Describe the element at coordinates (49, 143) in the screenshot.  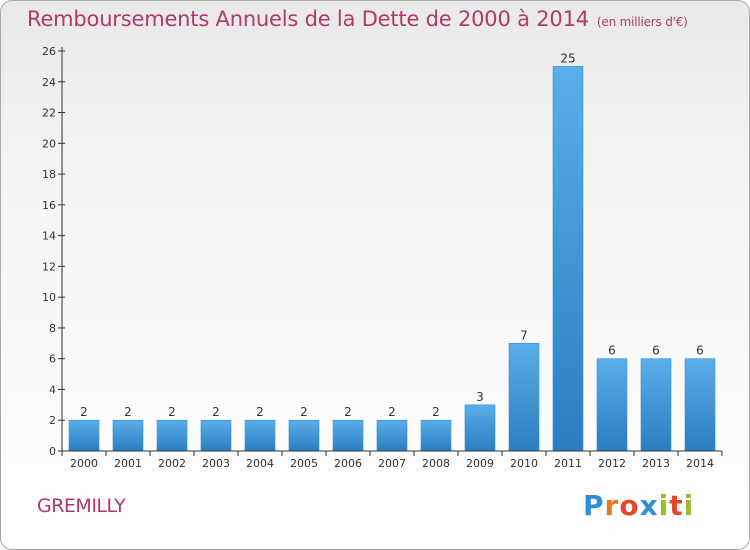
I see `y-tick-label: 20` at that location.